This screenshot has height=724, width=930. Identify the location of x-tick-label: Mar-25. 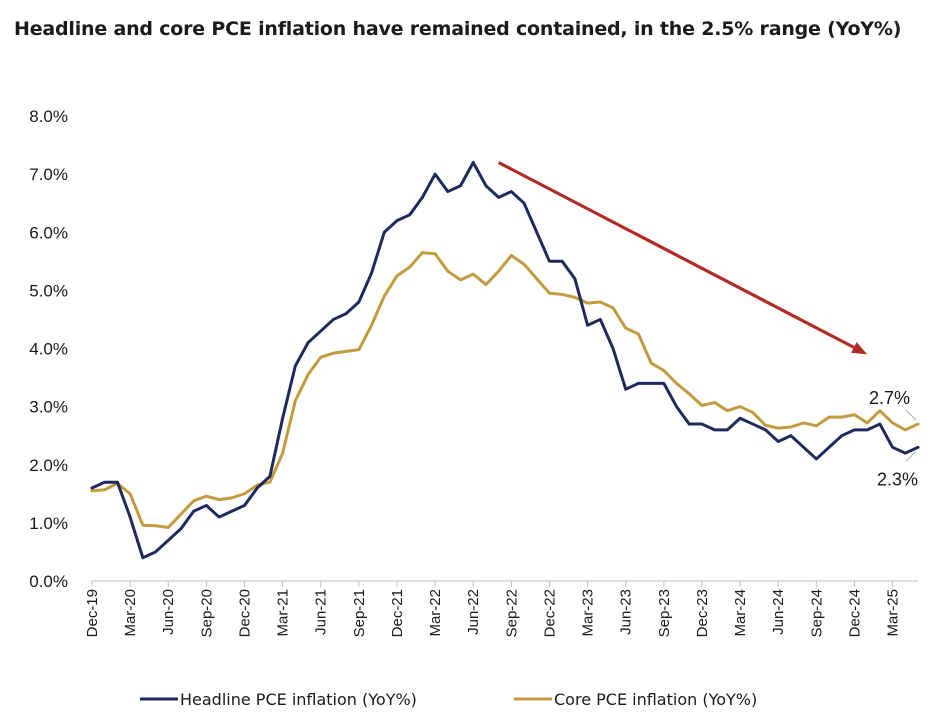
(893, 613).